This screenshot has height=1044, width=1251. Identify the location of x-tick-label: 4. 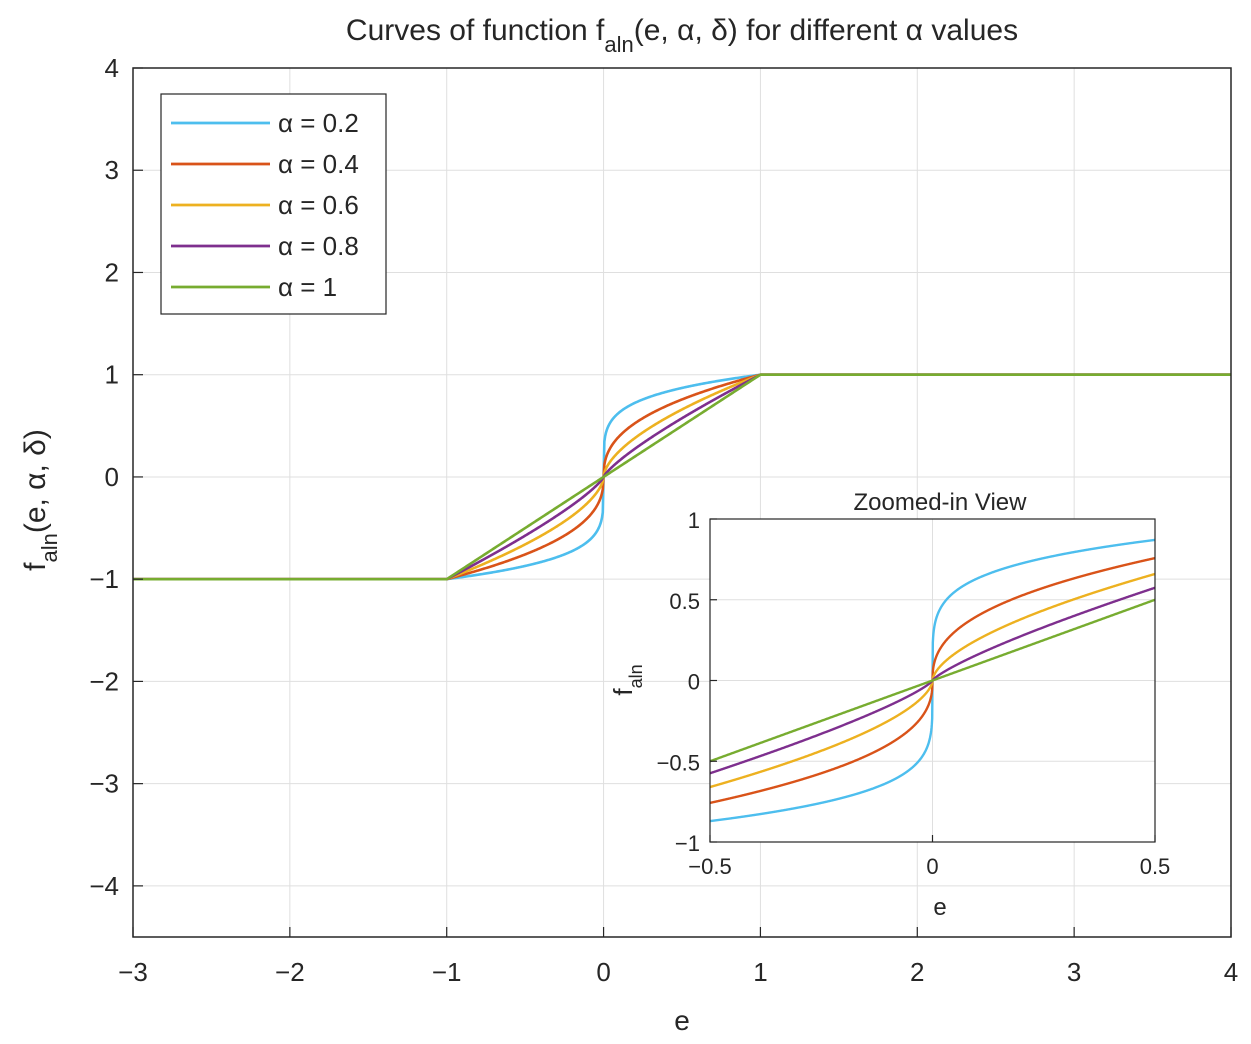
(1231, 972).